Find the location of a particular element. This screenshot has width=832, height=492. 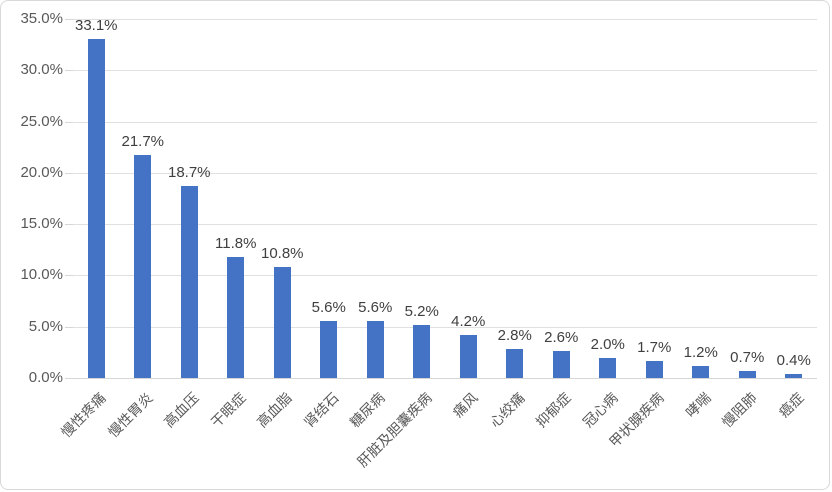

x-axis-line is located at coordinates (445, 378).